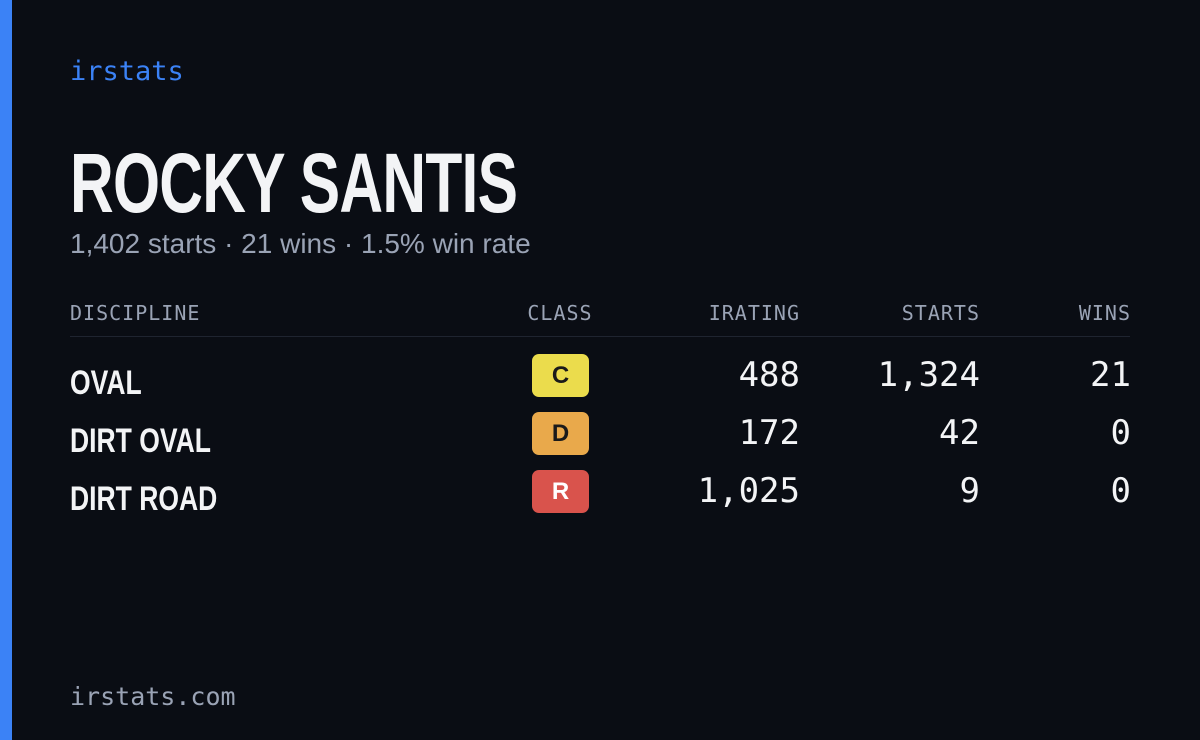  I want to click on driver-name: ROCKY SANTIS, so click(294, 183).